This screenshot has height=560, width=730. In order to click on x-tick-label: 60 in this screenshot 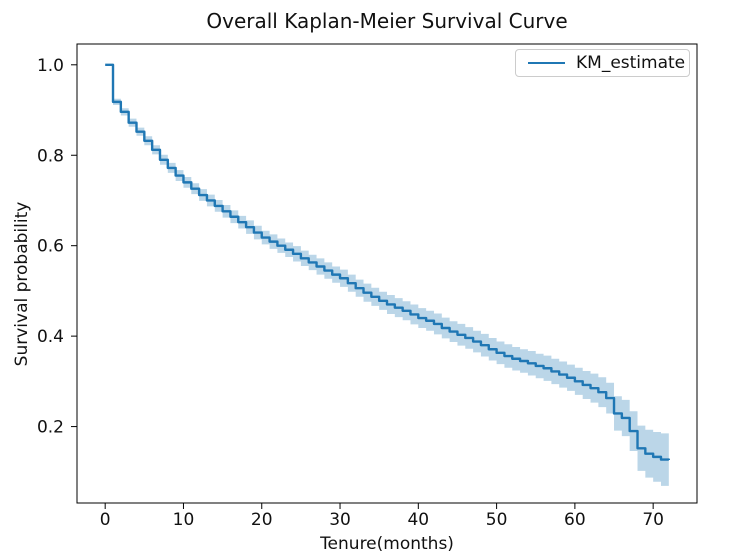, I will do `click(575, 520)`.